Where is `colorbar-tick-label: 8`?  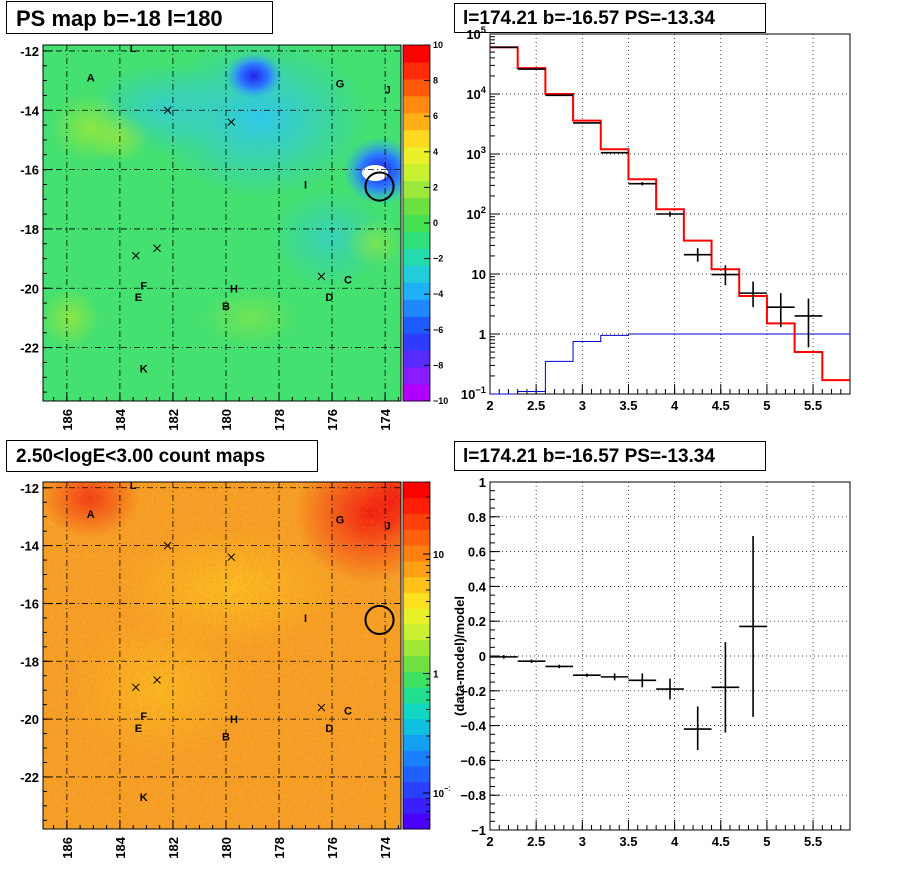 colorbar-tick-label: 8 is located at coordinates (435, 81).